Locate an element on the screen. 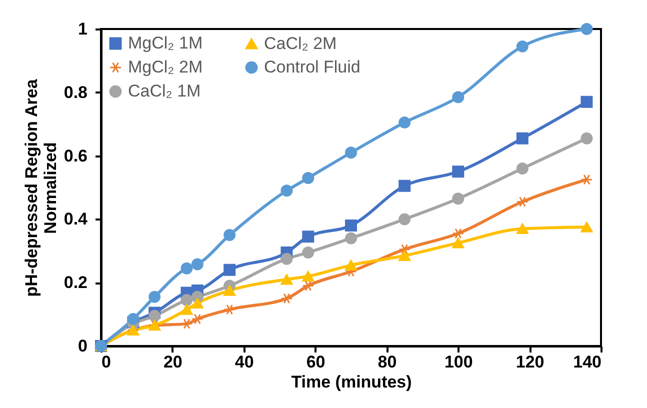 The image size is (647, 408). x-tick-label: 20 is located at coordinates (172, 362).